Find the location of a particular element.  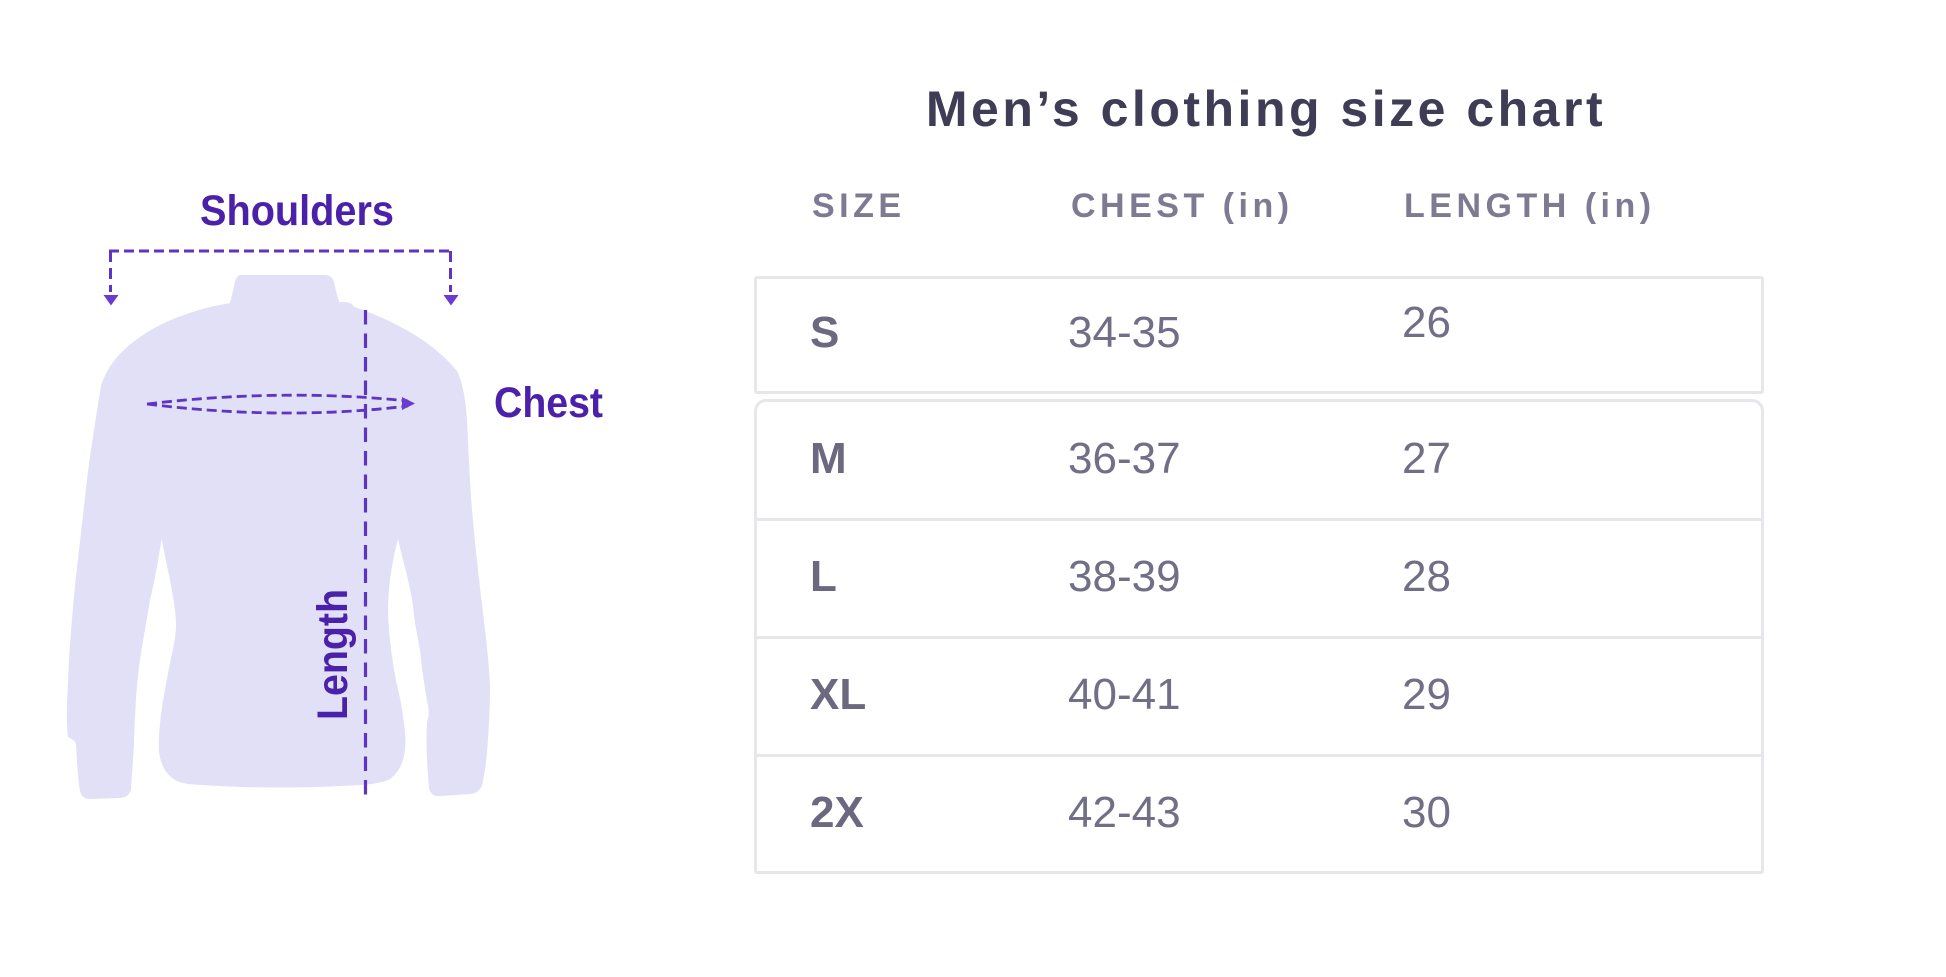

svg-text: Length is located at coordinates (333, 654).